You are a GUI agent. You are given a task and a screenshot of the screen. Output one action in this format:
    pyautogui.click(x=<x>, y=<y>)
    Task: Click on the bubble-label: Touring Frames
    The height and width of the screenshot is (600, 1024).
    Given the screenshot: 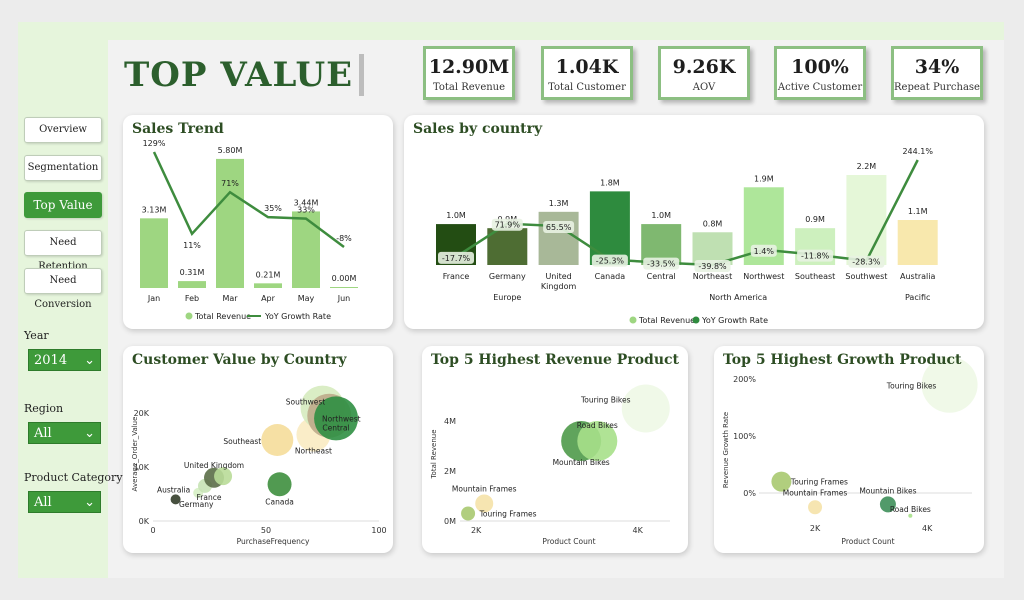 What is the action you would take?
    pyautogui.click(x=508, y=514)
    